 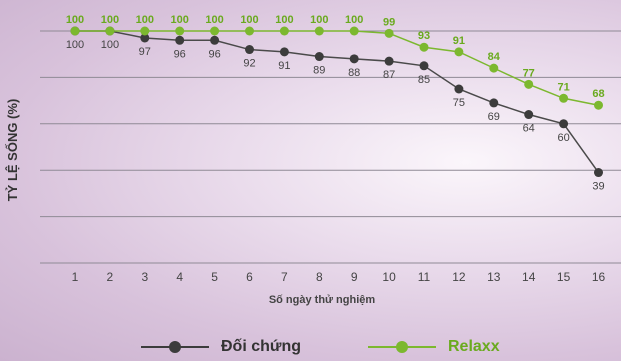 I want to click on x-tick-label: 3, so click(x=144, y=277).